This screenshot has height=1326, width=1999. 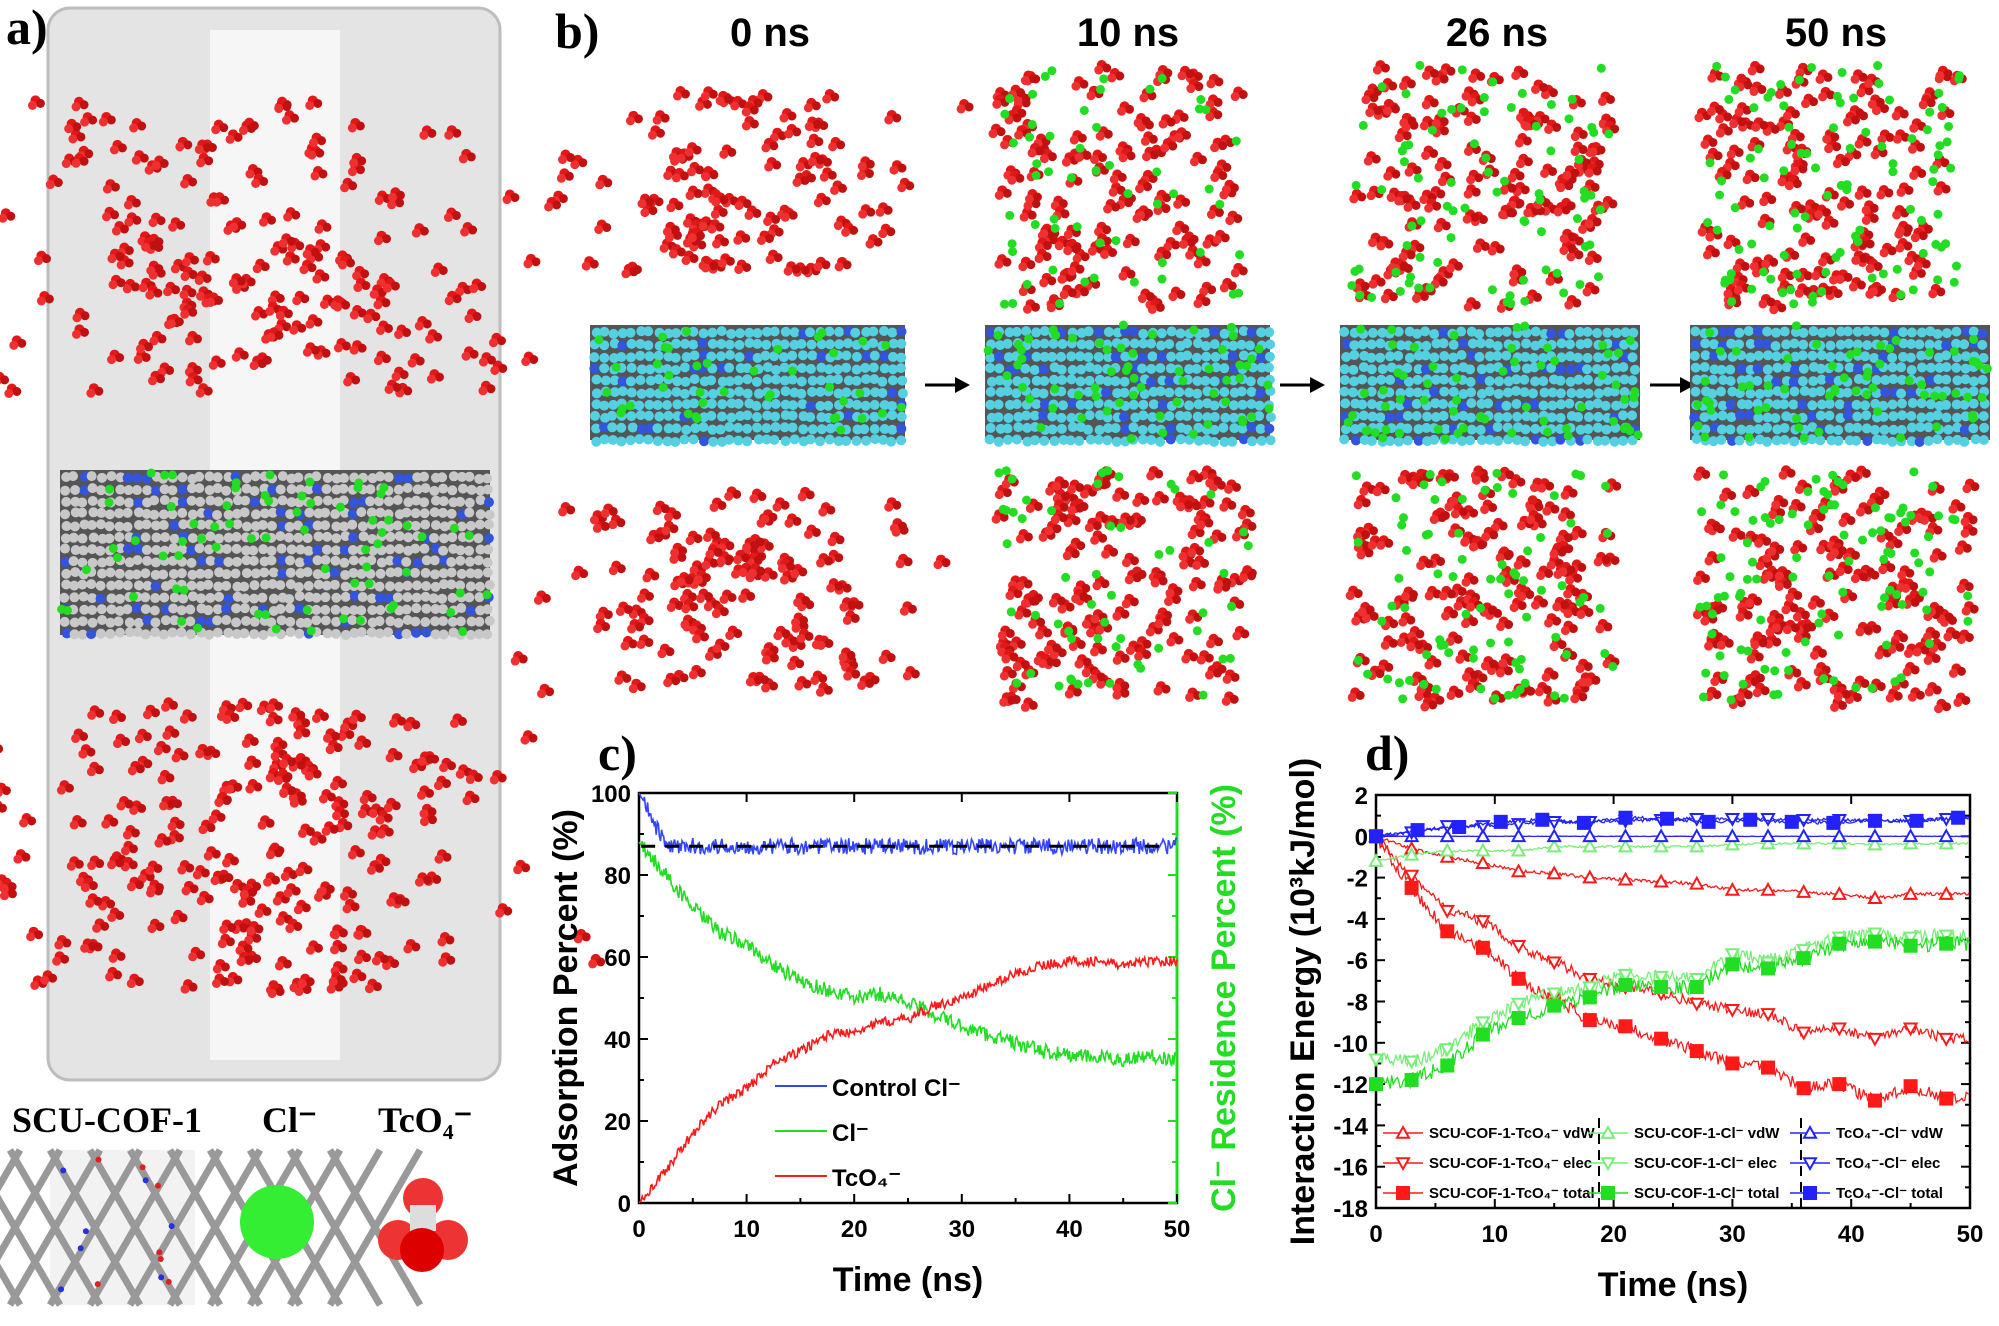 I want to click on data-marker, so click(x=1732, y=1063).